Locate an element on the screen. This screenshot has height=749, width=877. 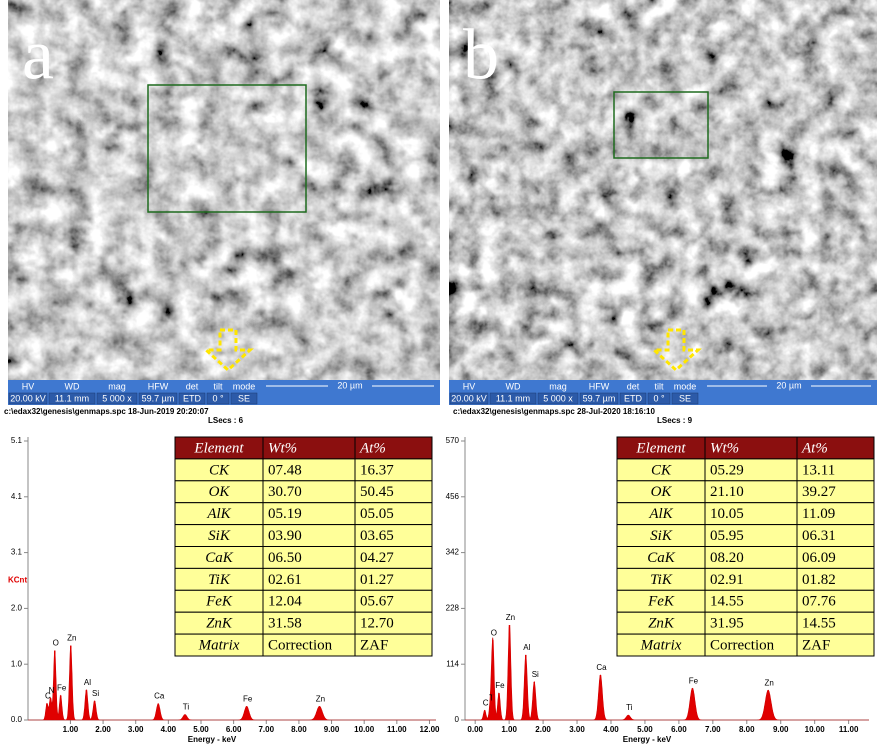
table-text: AlK is located at coordinates (218, 514).